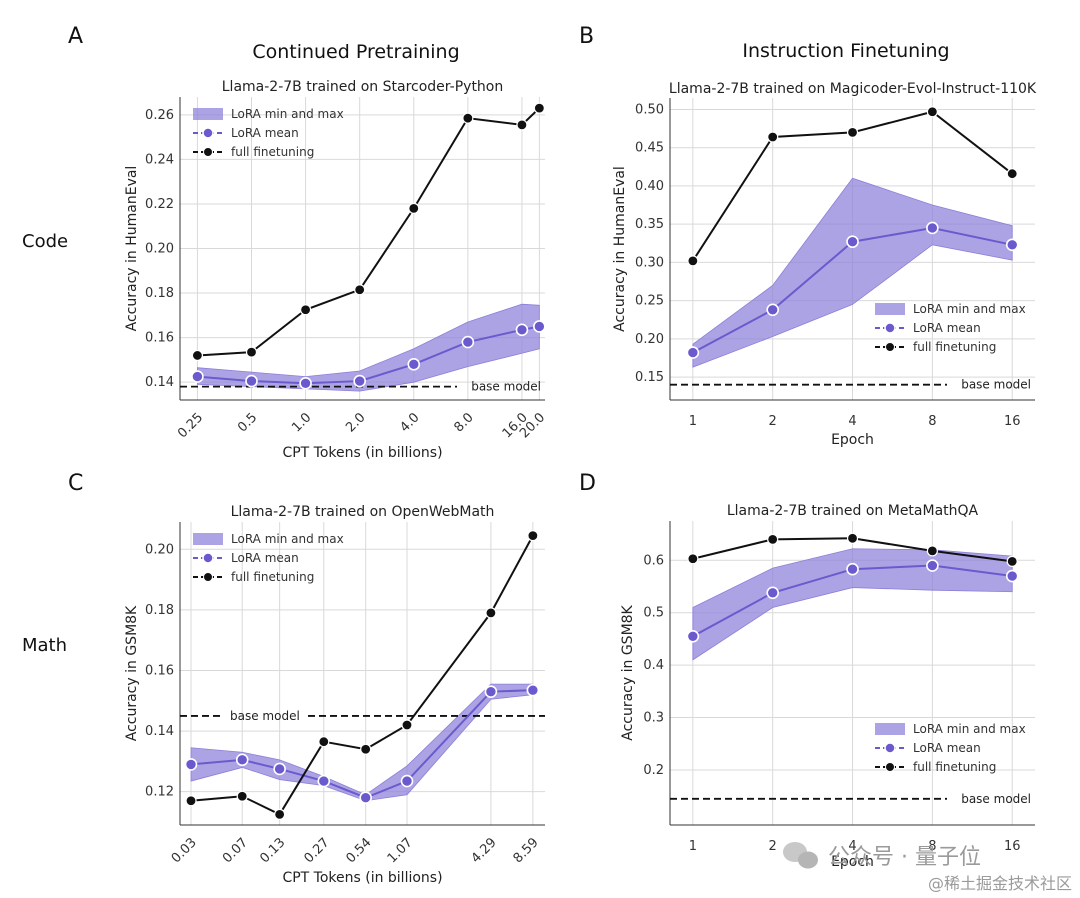 The height and width of the screenshot is (898, 1080). I want to click on x-tick-label: 4.0, so click(409, 422).